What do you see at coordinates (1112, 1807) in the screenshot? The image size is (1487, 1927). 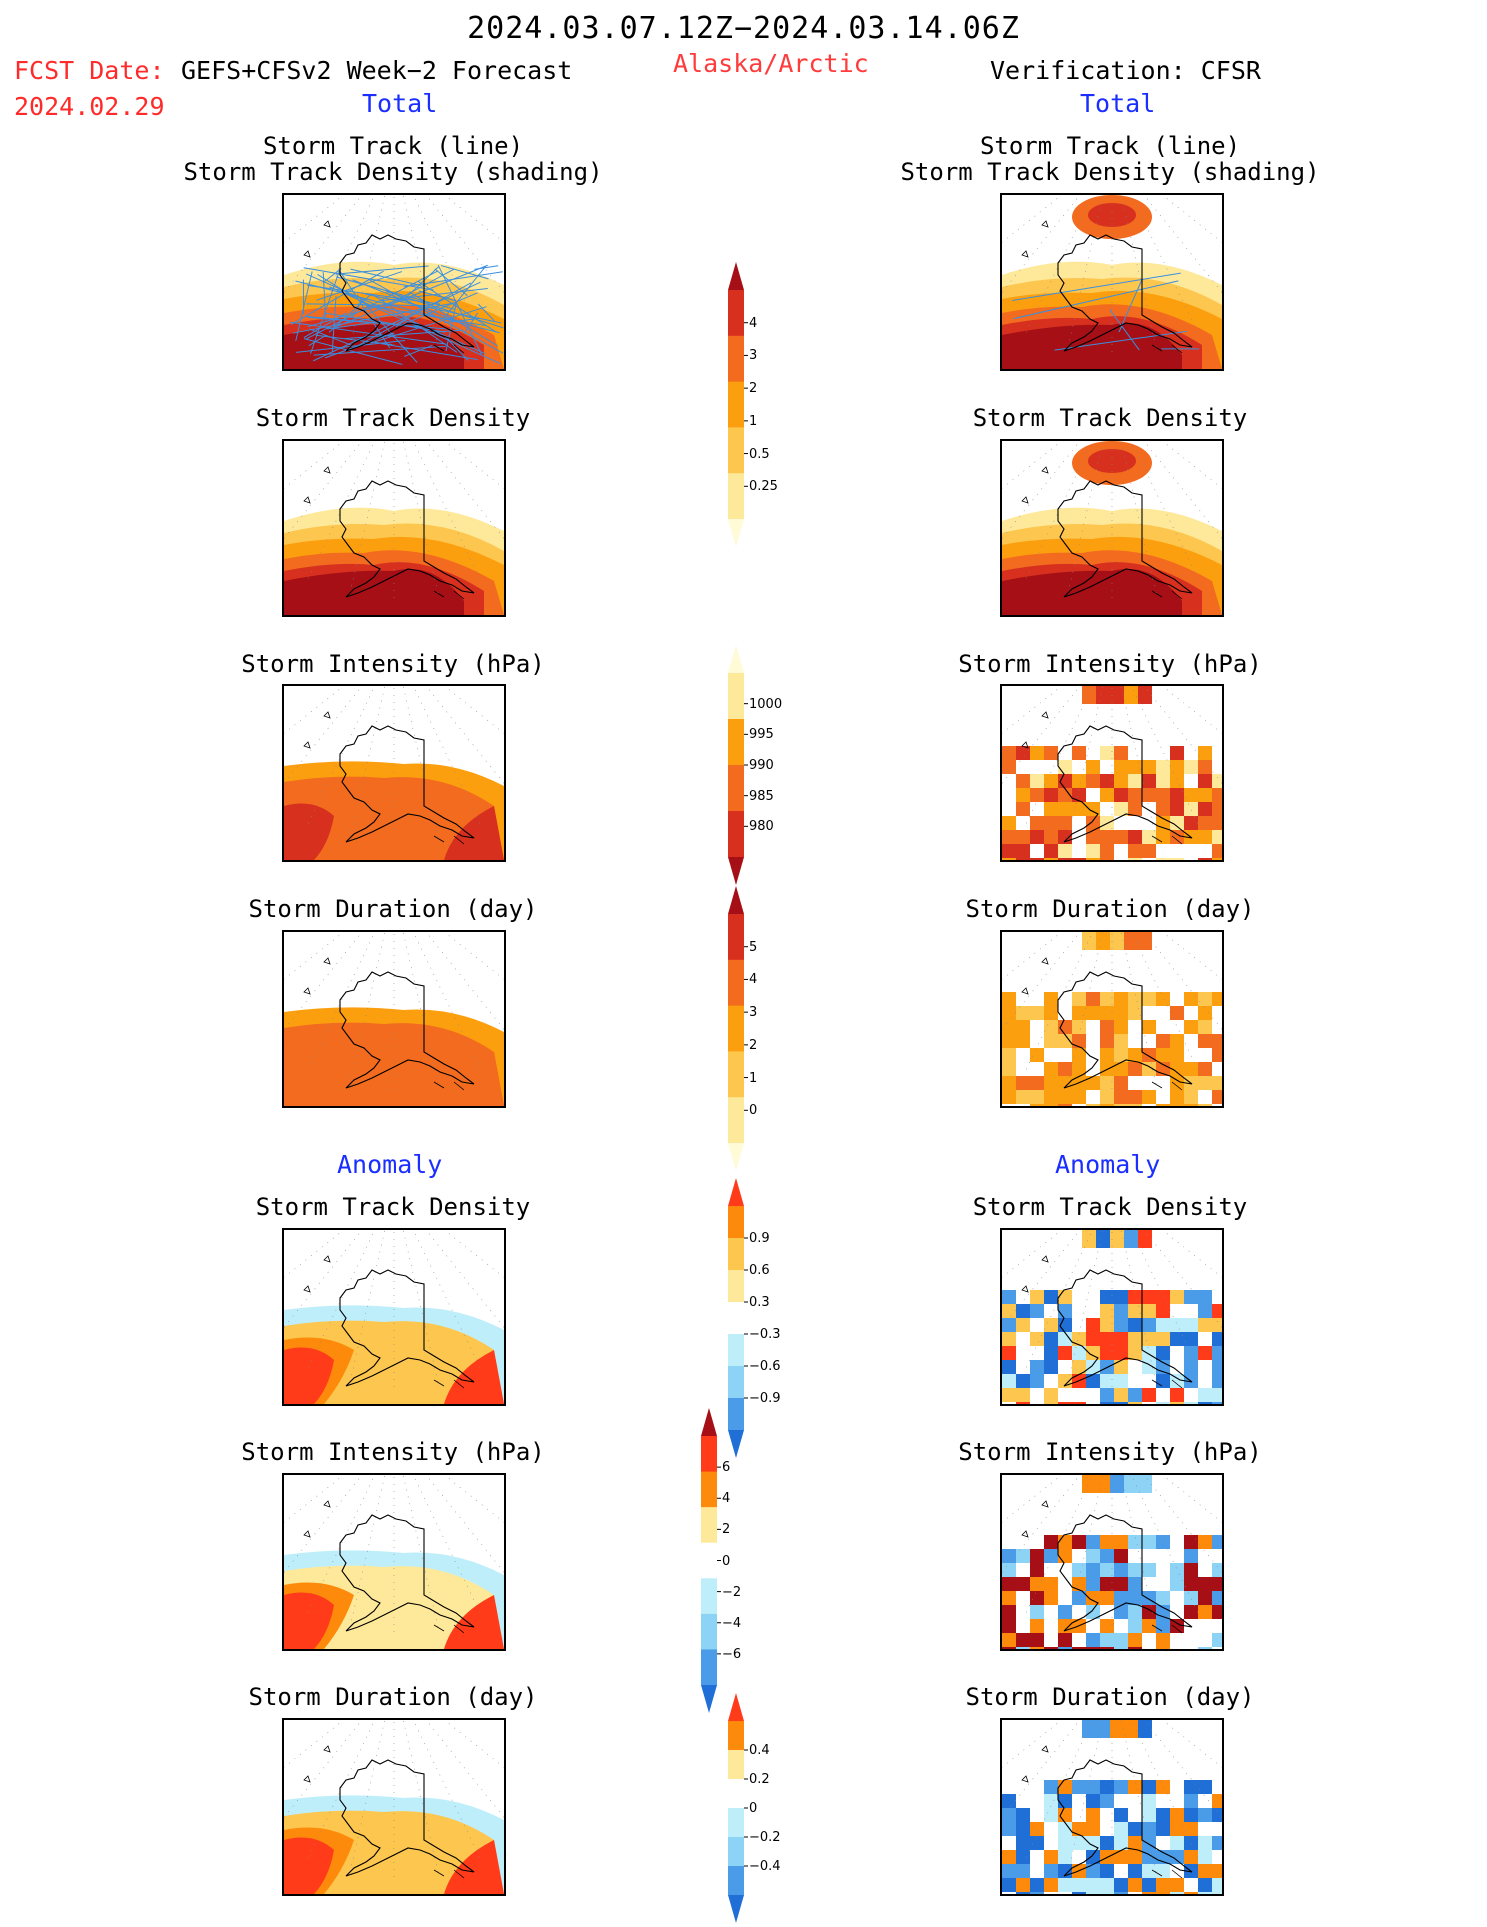 I see `map-verif-anom-duration` at bounding box center [1112, 1807].